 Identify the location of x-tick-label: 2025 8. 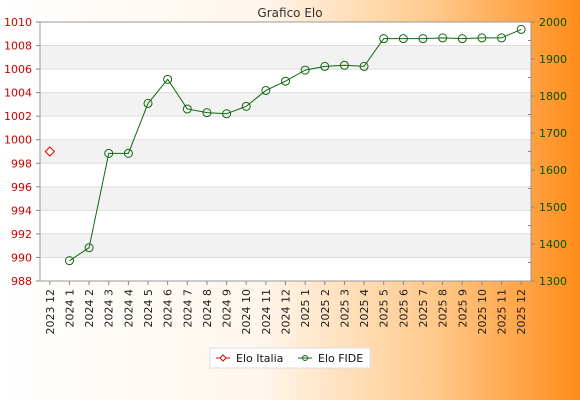
(443, 308).